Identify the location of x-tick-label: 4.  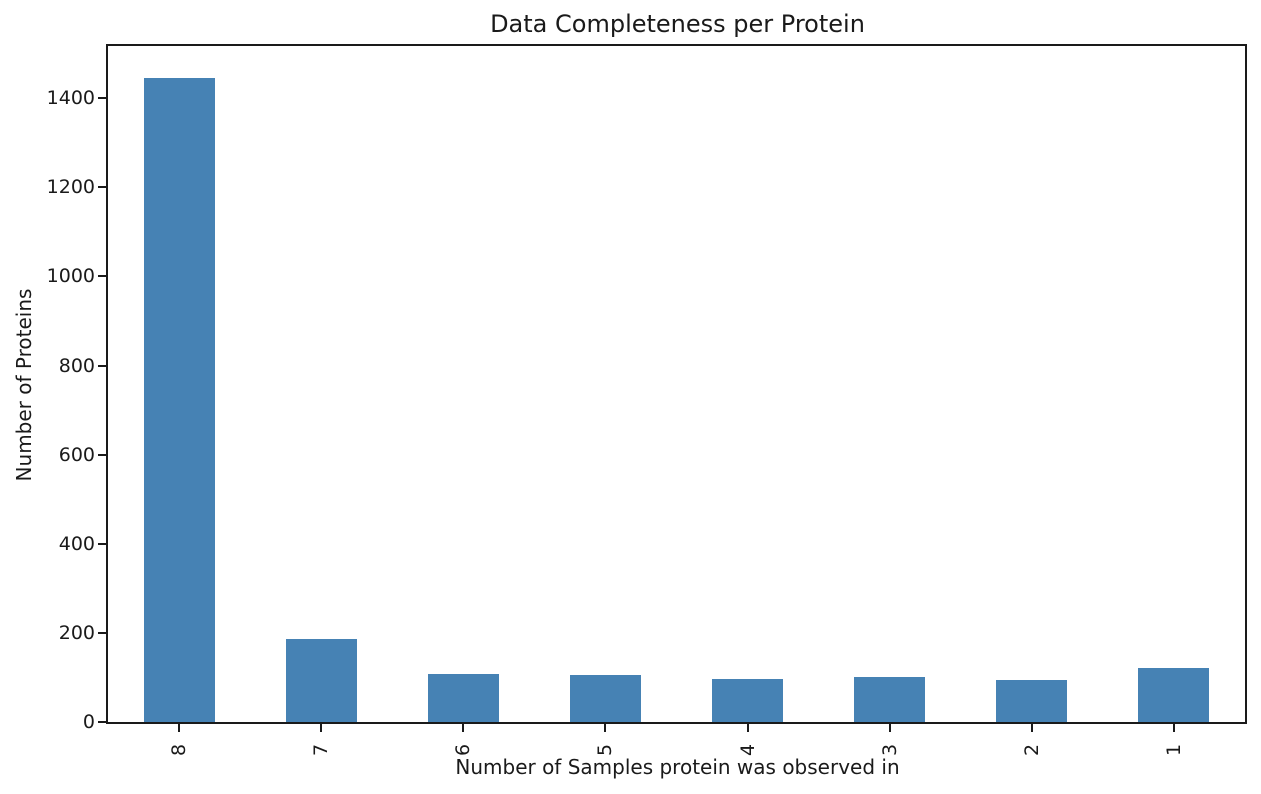
(747, 750).